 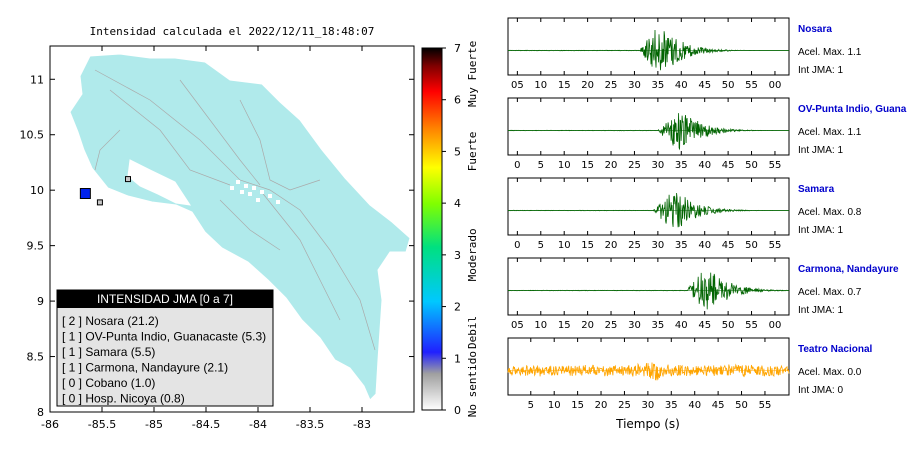 I want to click on map-xtick-label: -85.5, so click(x=102, y=424).